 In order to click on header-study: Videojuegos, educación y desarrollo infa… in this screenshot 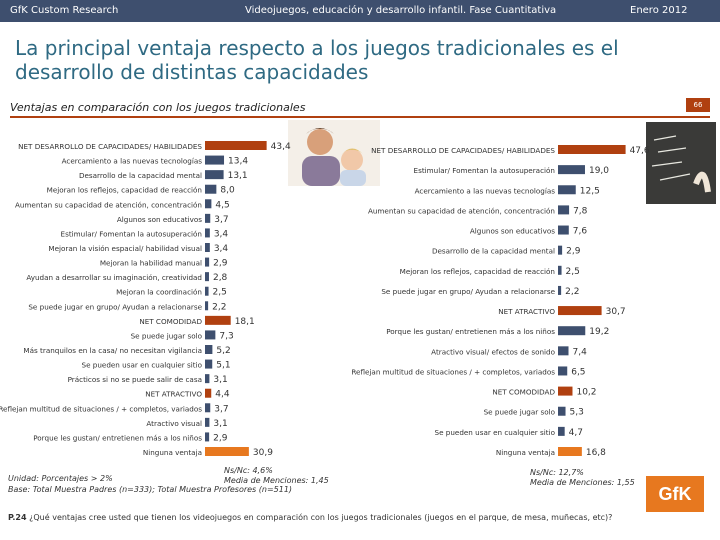, I will do `click(401, 10)`.